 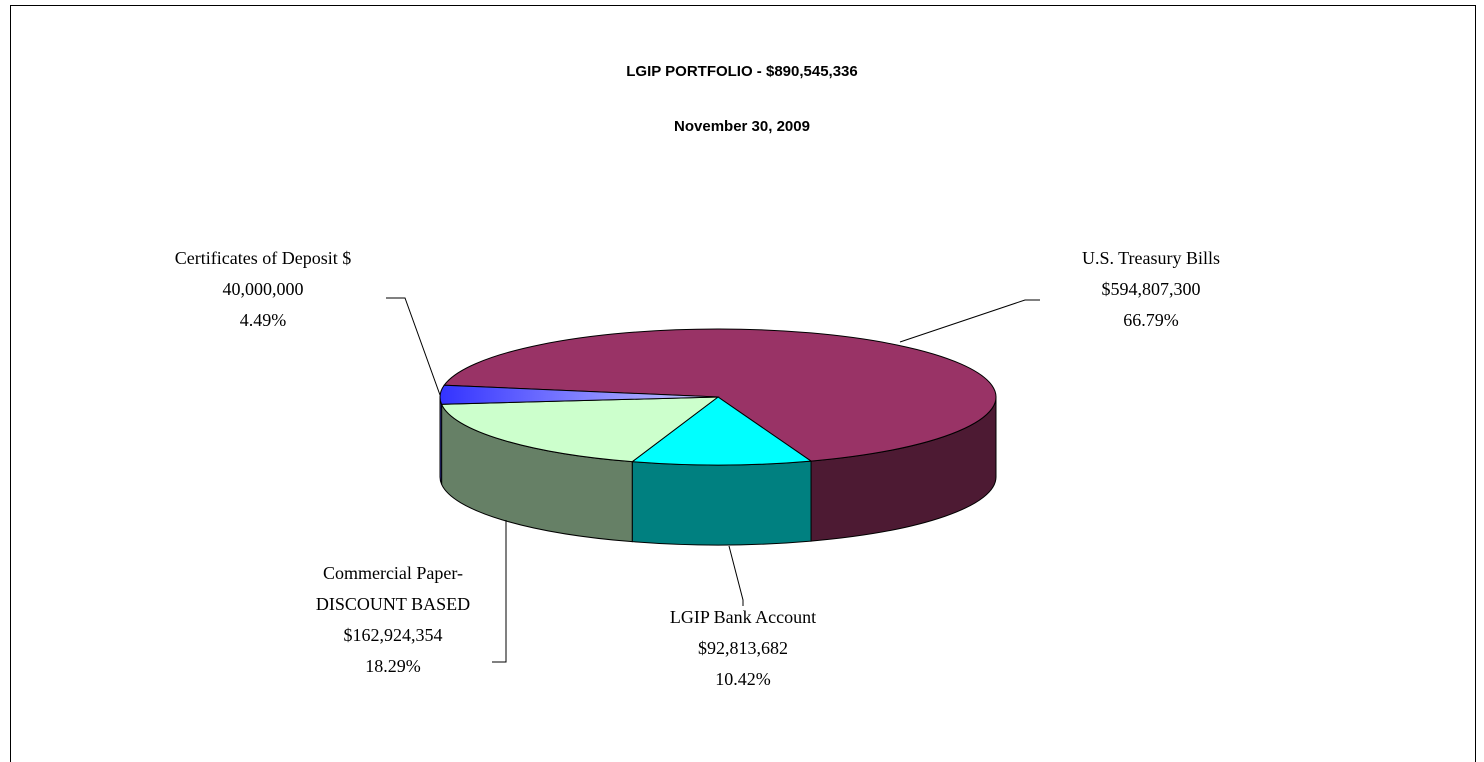 I want to click on label-category: Commercial Paper-DISCOUNT BASED, so click(x=393, y=588).